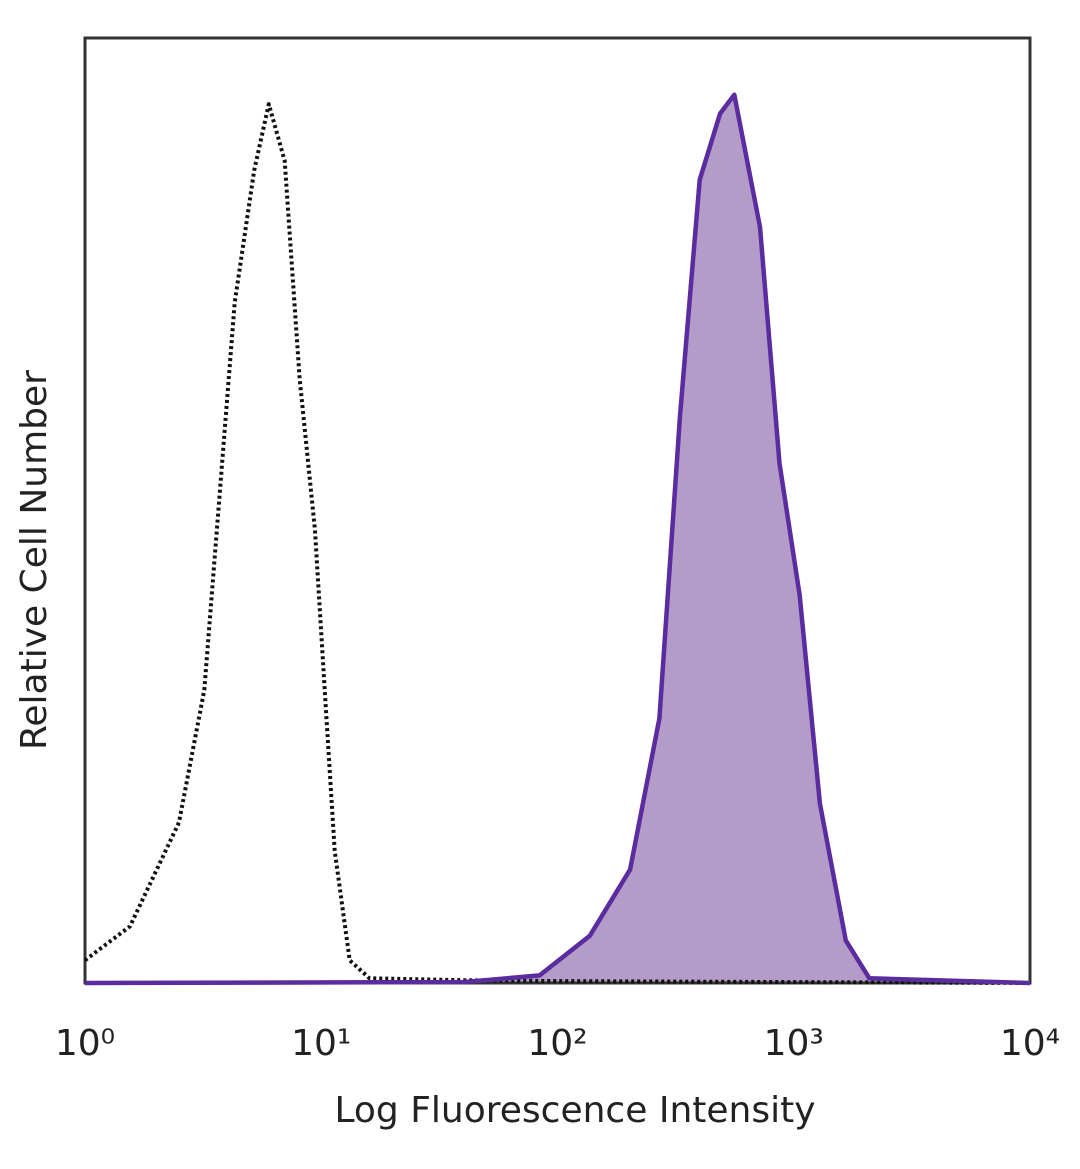 The width and height of the screenshot is (1080, 1169). Describe the element at coordinates (557, 1043) in the screenshot. I see `x-tick-label: 10²` at that location.